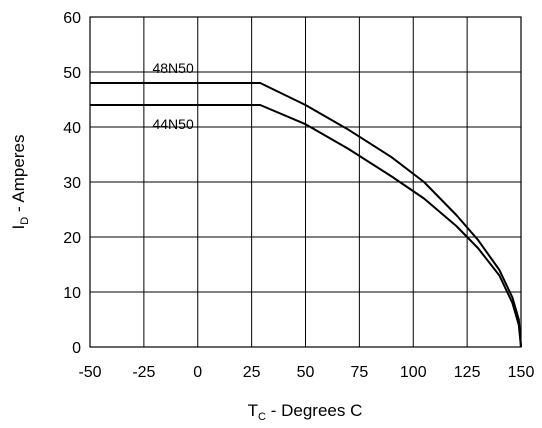 This screenshot has width=542, height=428. I want to click on series-label-48N50: 48N50, so click(172, 68).